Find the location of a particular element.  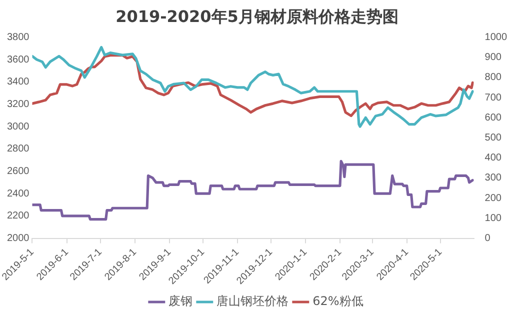

y2-tick-label: 700 is located at coordinates (493, 98).